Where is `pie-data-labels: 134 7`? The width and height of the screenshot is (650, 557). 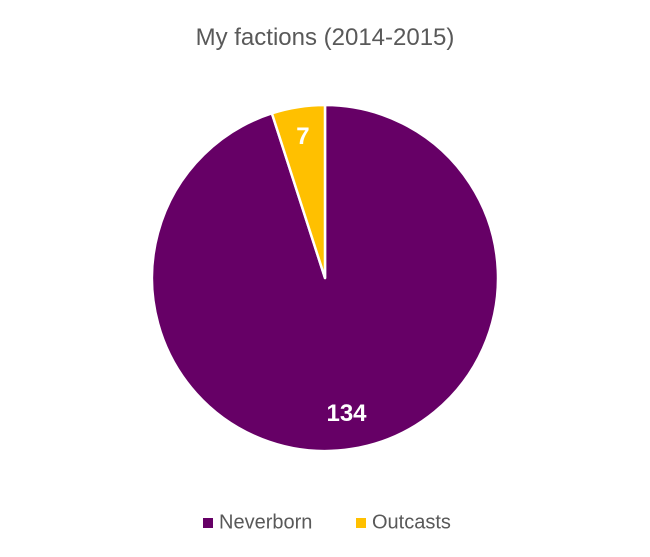 pie-data-labels: 134 7 is located at coordinates (331, 275).